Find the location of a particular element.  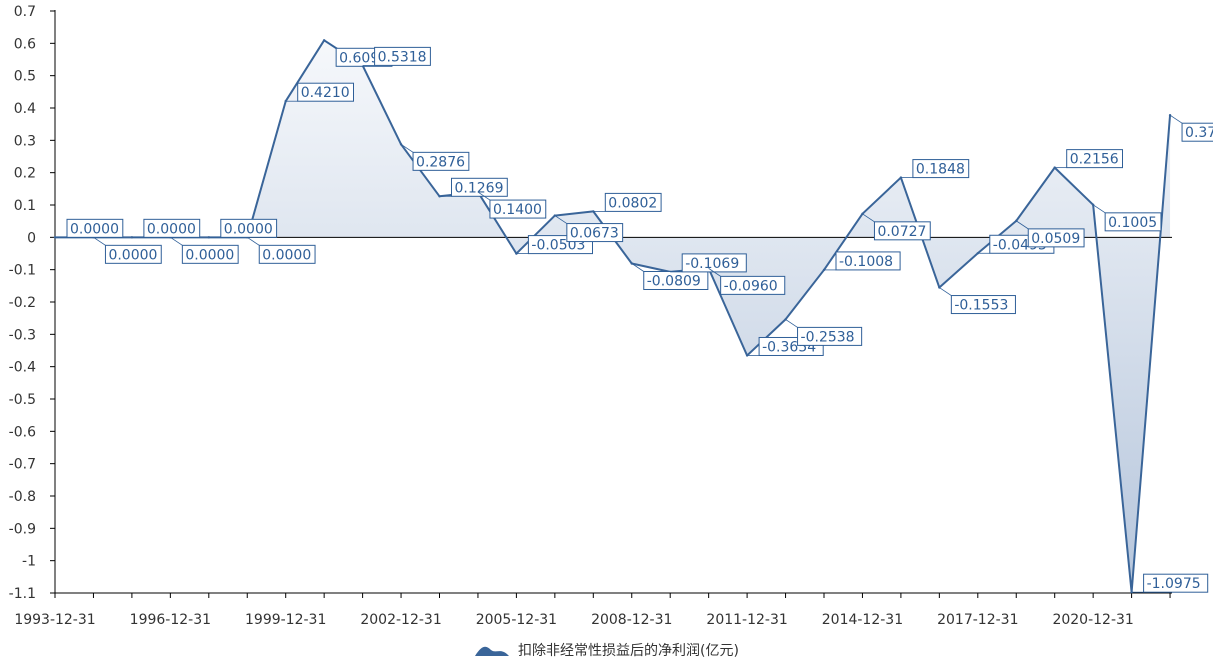

legend-label: 扣除非经常性损益后的净利润(亿元) is located at coordinates (628, 651).